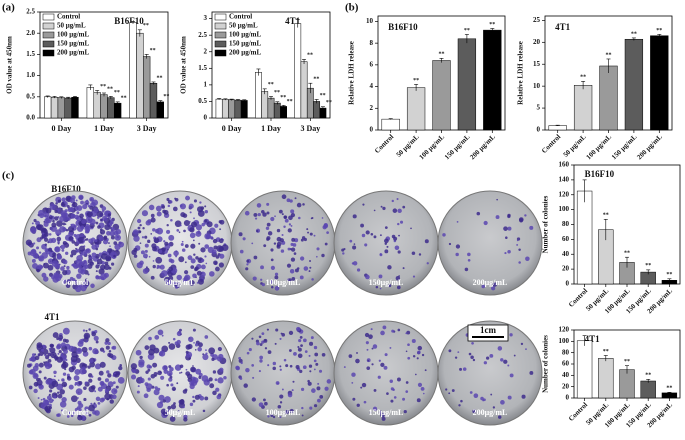 The height and width of the screenshot is (440, 685). Describe the element at coordinates (48, 35) in the screenshot. I see `legend-swatch` at that location.